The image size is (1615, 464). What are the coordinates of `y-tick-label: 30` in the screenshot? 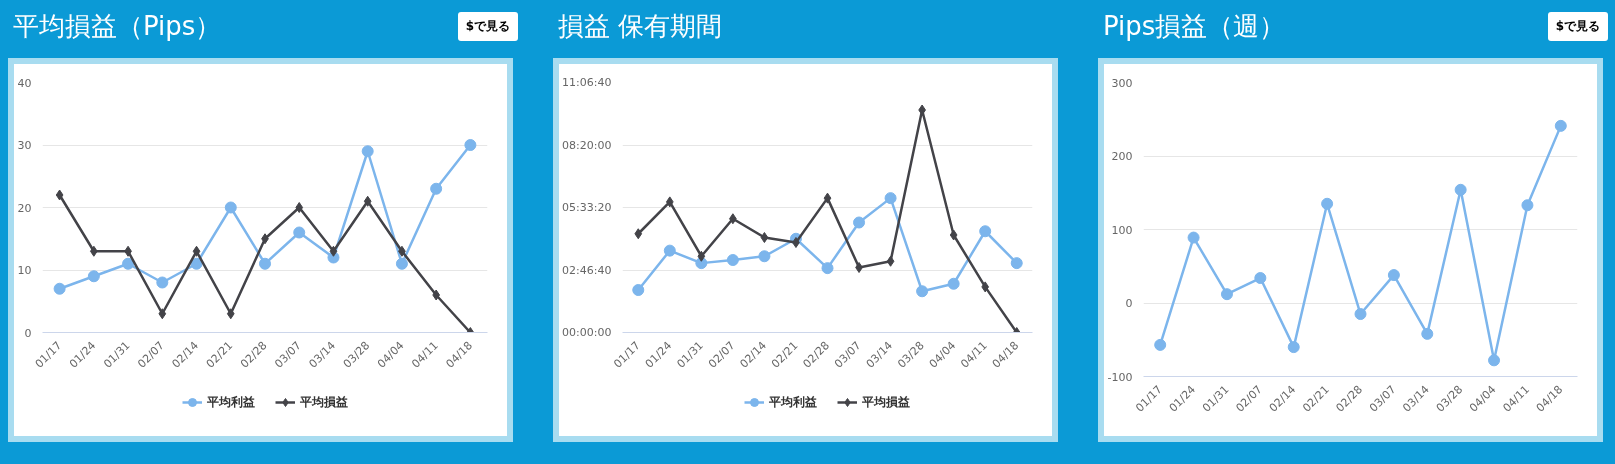 It's located at (24, 145).